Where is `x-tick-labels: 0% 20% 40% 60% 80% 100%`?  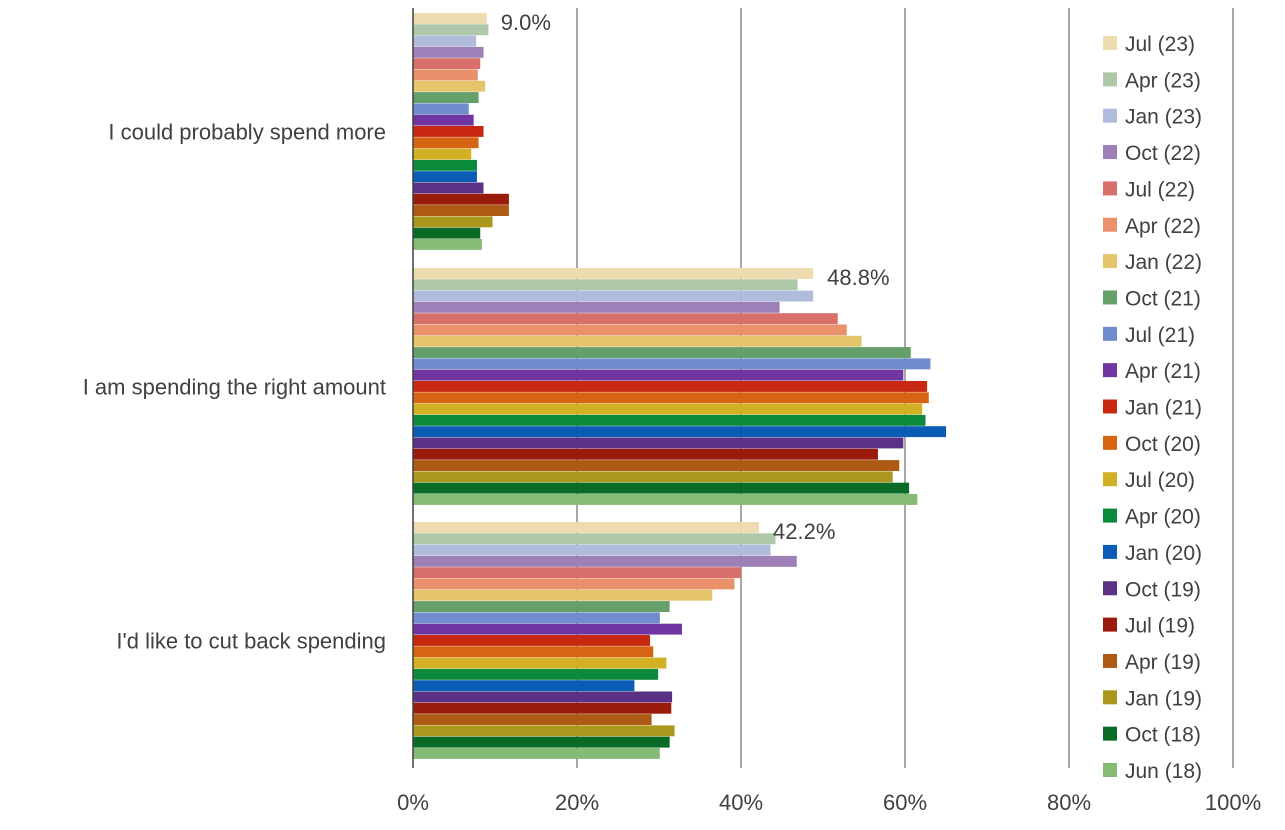
x-tick-labels: 0% 20% 40% 60% 80% 100% is located at coordinates (829, 802).